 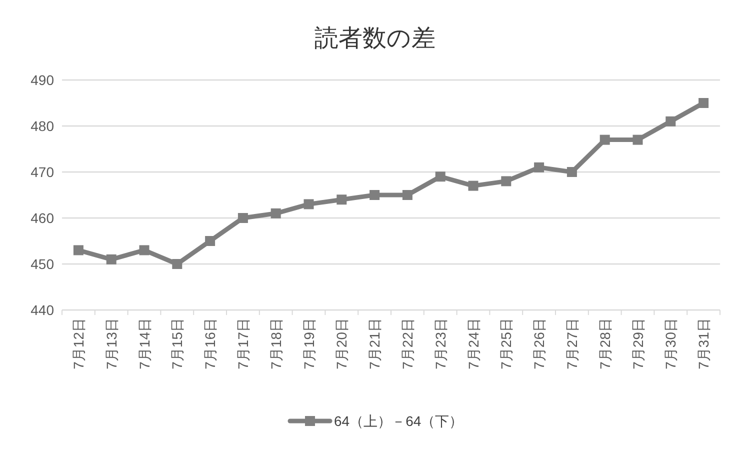 What do you see at coordinates (375, 38) in the screenshot?
I see `chart-title: 読者数の差` at bounding box center [375, 38].